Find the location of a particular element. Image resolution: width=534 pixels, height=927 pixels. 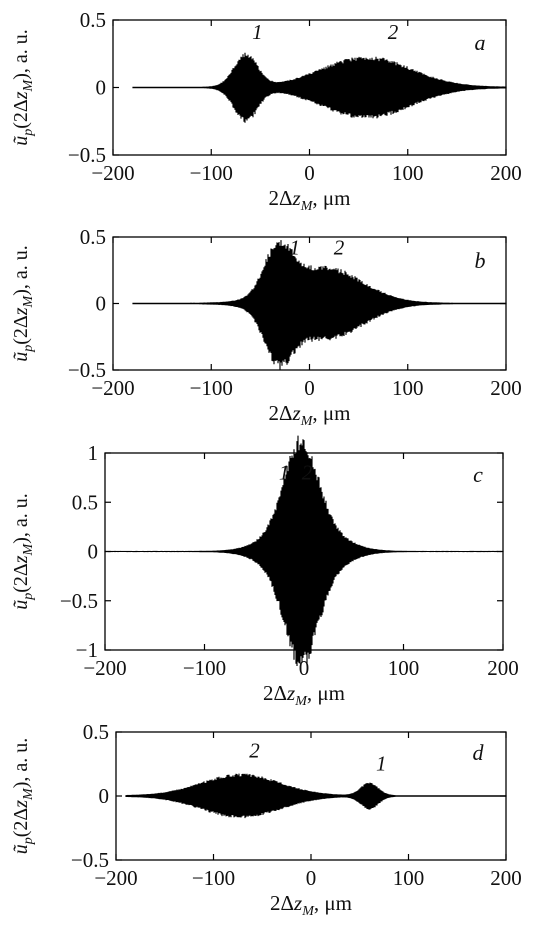

panel-letter: a is located at coordinates (480, 42).